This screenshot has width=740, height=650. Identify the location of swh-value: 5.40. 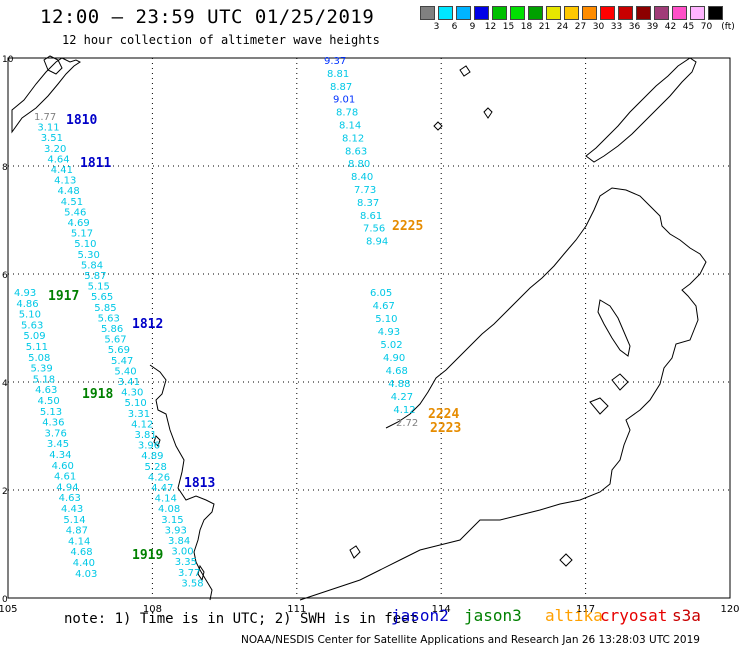
(125, 371).